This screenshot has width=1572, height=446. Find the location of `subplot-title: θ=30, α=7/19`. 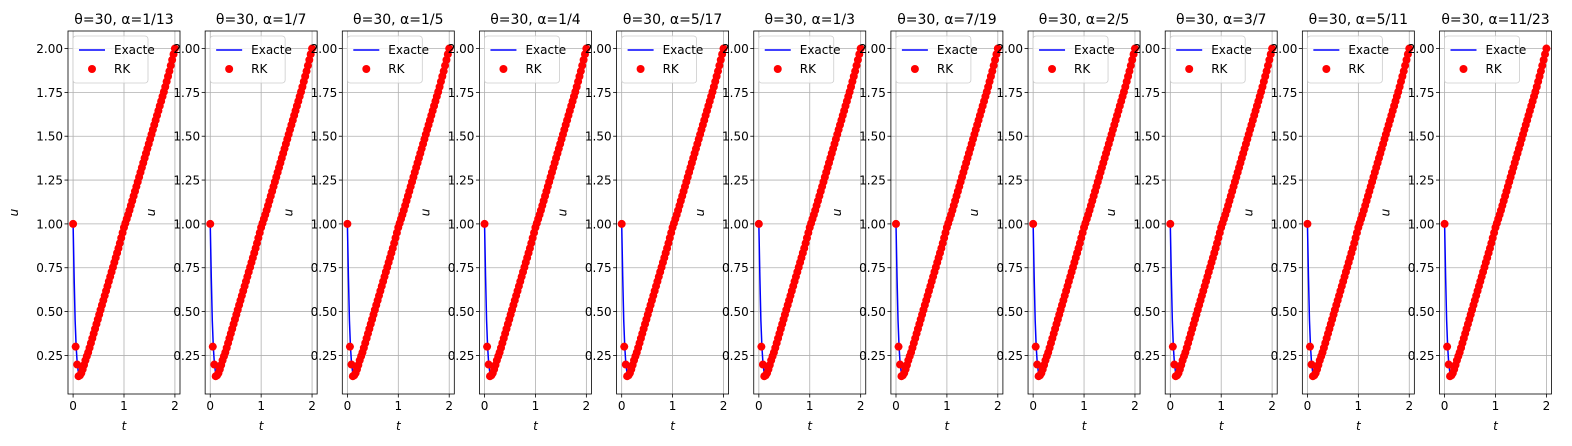

subplot-title: θ=30, α=7/19 is located at coordinates (946, 20).